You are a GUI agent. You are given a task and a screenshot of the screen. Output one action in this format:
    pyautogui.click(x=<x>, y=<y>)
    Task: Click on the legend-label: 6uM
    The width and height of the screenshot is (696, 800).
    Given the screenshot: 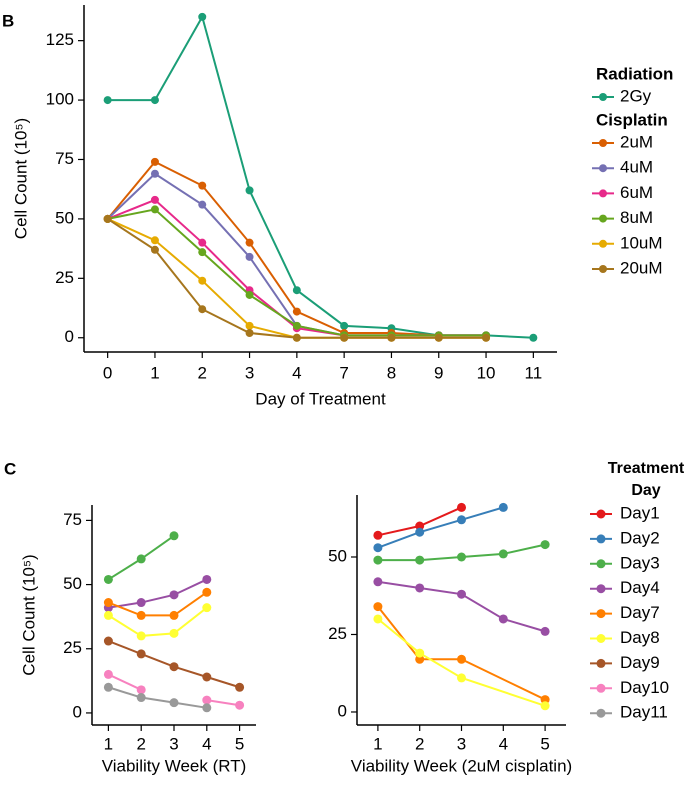 What is the action you would take?
    pyautogui.click(x=636, y=192)
    